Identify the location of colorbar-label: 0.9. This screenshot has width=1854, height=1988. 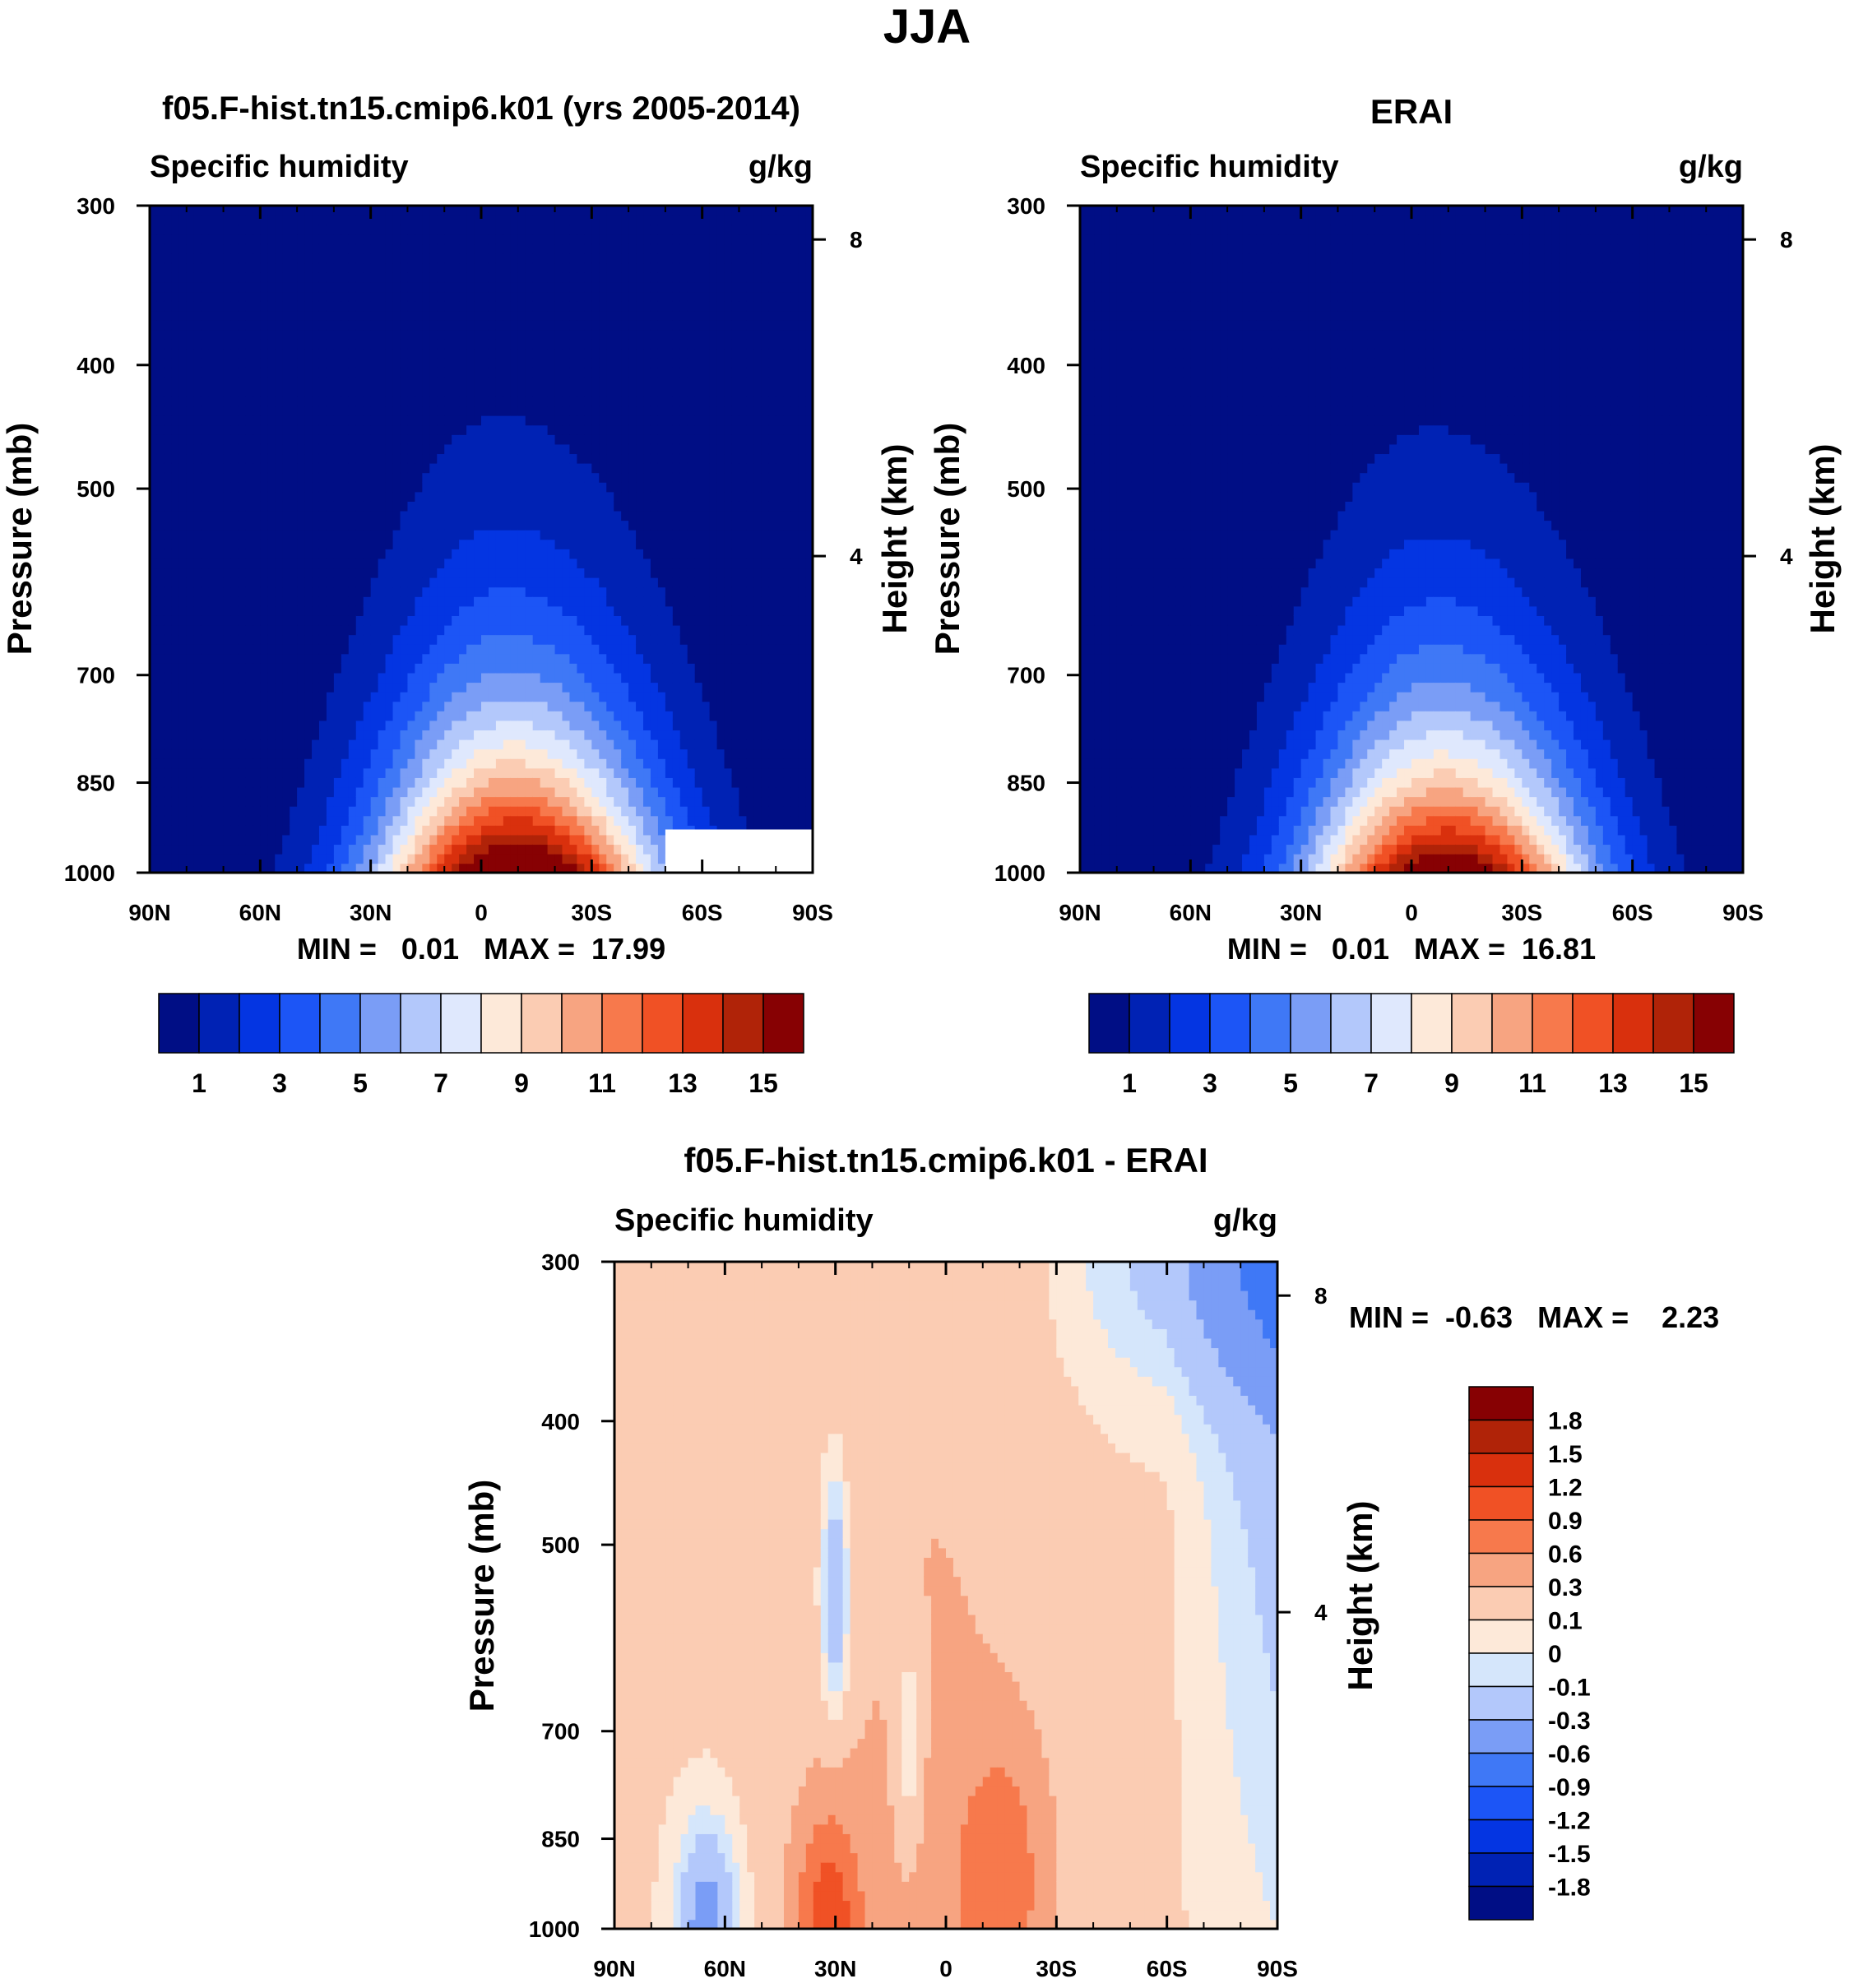
(1565, 1522).